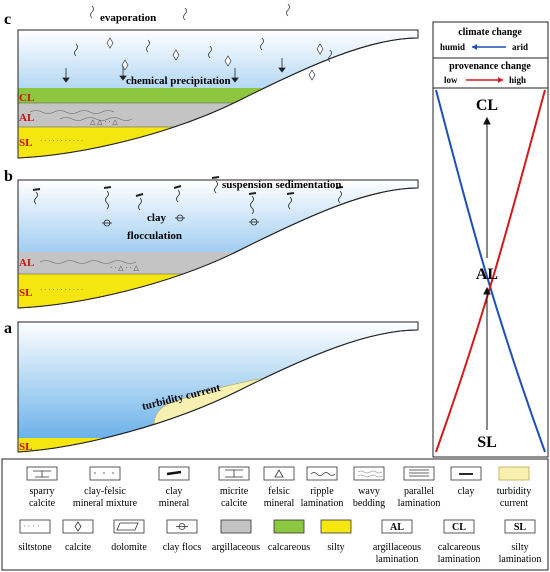 This screenshot has width=550, height=572. What do you see at coordinates (35, 547) in the screenshot?
I see `legend-siltstone: siltstone` at bounding box center [35, 547].